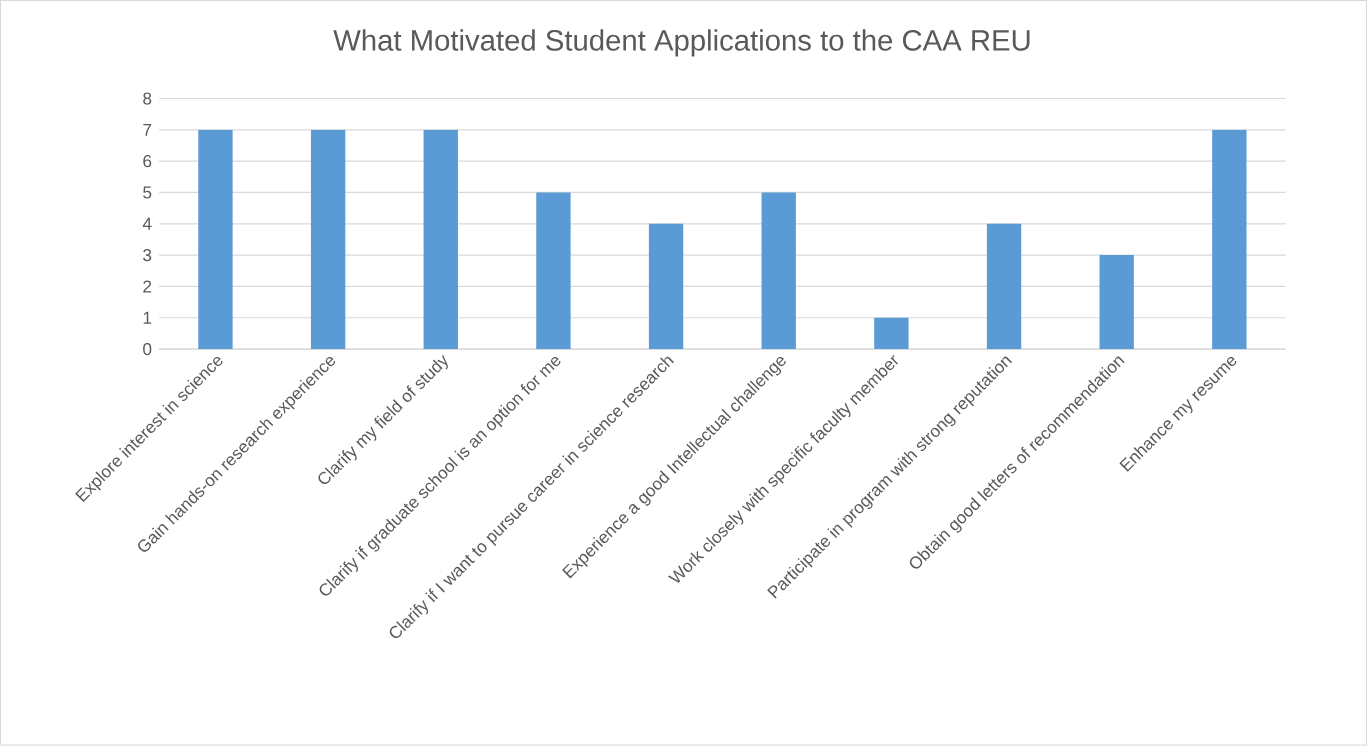 The image size is (1367, 746). Describe the element at coordinates (147, 286) in the screenshot. I see `y-tick-label: 2` at that location.